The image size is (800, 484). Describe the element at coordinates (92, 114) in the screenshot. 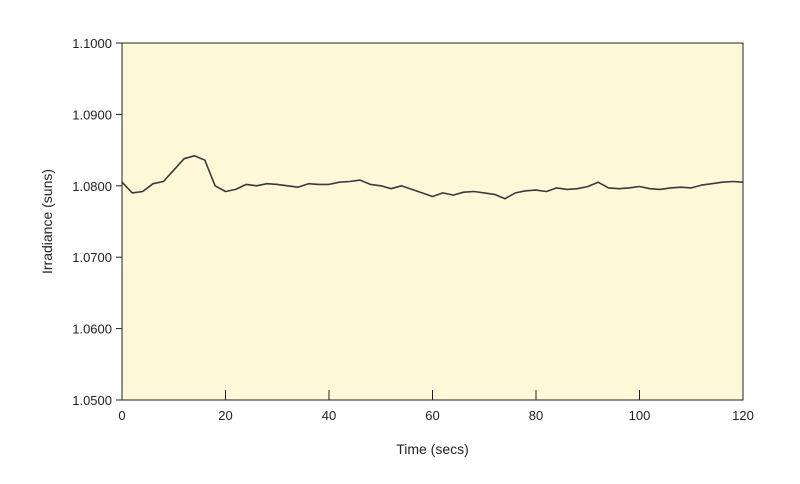

I see `y-tick-label: 1.0900` at that location.